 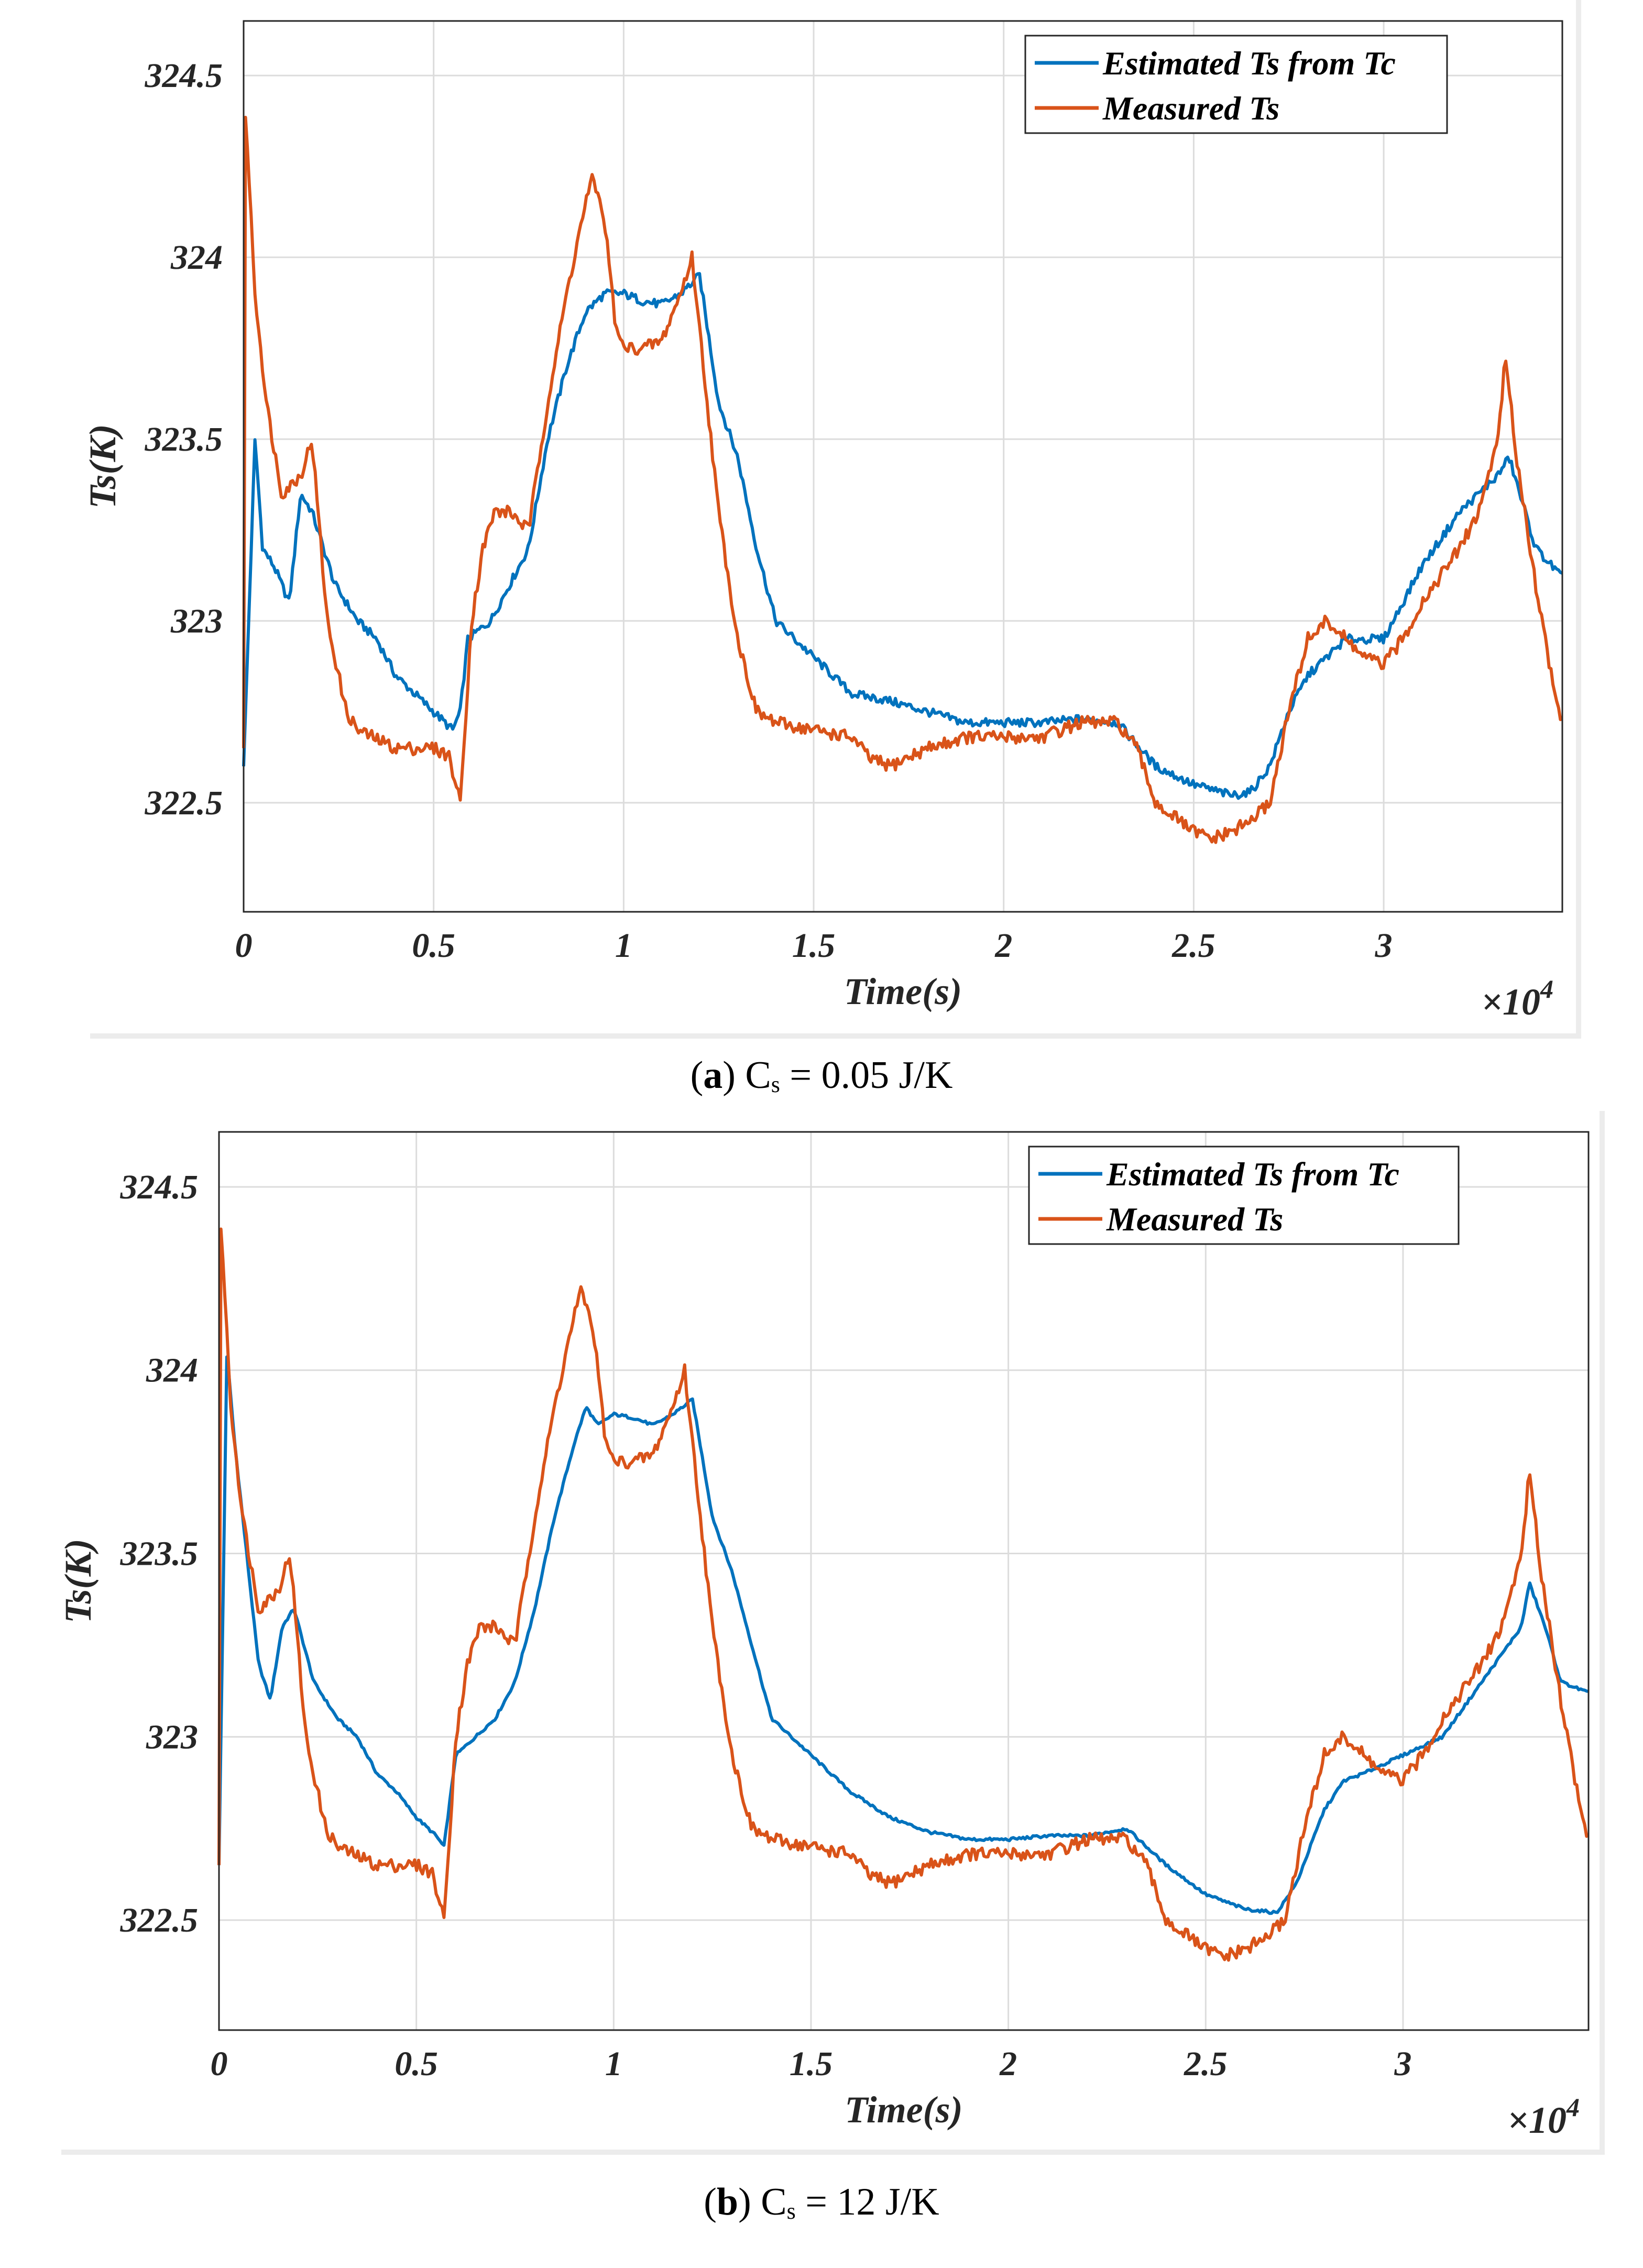 I want to click on a-xtick-label-0: 0, so click(x=244, y=945).